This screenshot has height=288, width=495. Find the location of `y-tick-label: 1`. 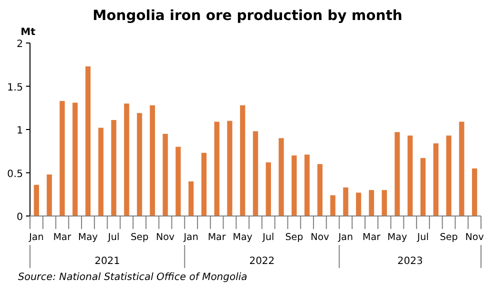

y-tick-label: 1 is located at coordinates (19, 131).